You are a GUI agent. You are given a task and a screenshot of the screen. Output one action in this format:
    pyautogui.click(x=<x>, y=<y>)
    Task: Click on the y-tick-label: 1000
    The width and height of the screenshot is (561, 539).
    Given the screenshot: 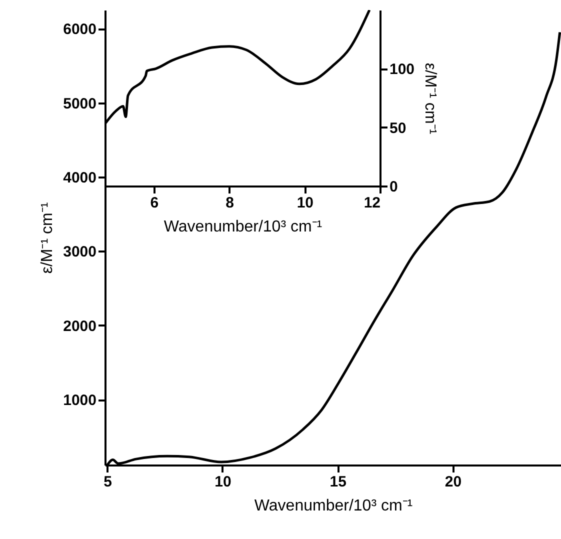 What is the action you would take?
    pyautogui.click(x=79, y=401)
    